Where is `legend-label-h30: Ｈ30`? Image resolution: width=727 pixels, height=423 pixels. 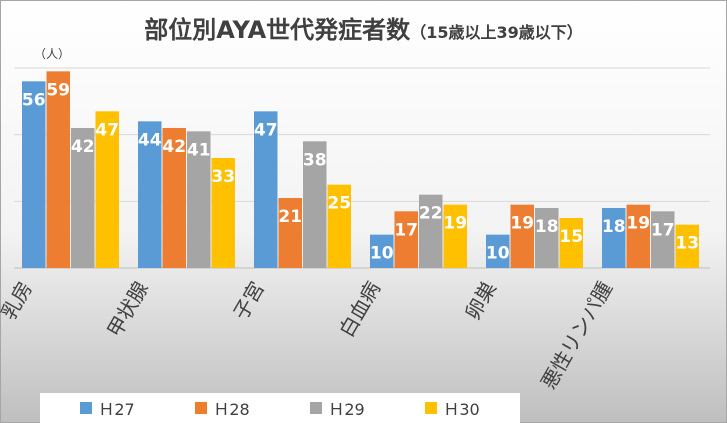 legend-label-h30: Ｈ30 is located at coordinates (461, 409).